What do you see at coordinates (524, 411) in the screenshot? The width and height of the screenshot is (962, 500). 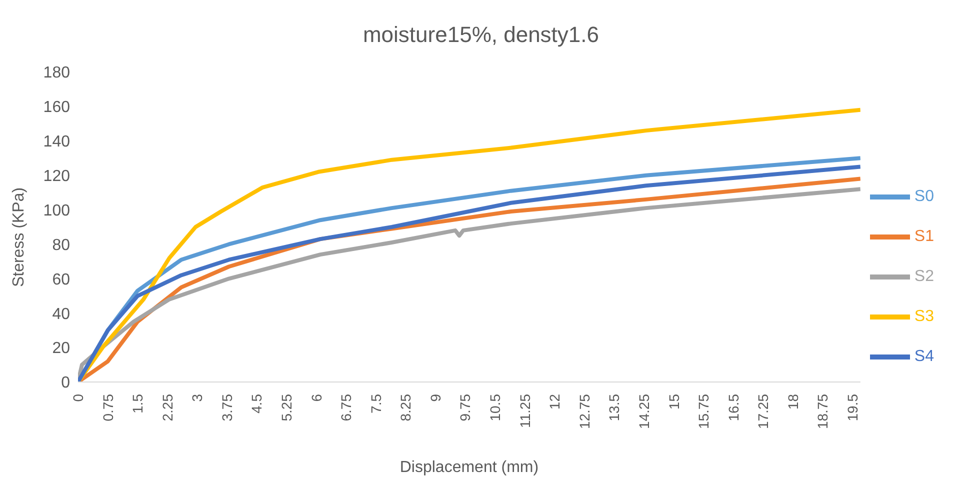 I see `x-tick-label: 11.25` at bounding box center [524, 411].